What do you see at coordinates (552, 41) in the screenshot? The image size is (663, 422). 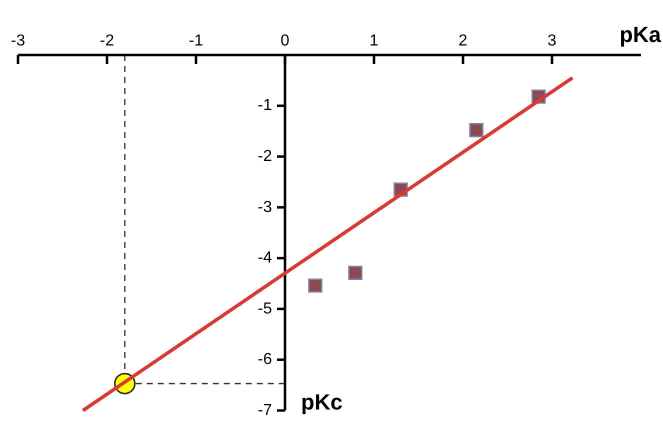 I see `x-tick-label: 3` at bounding box center [552, 41].